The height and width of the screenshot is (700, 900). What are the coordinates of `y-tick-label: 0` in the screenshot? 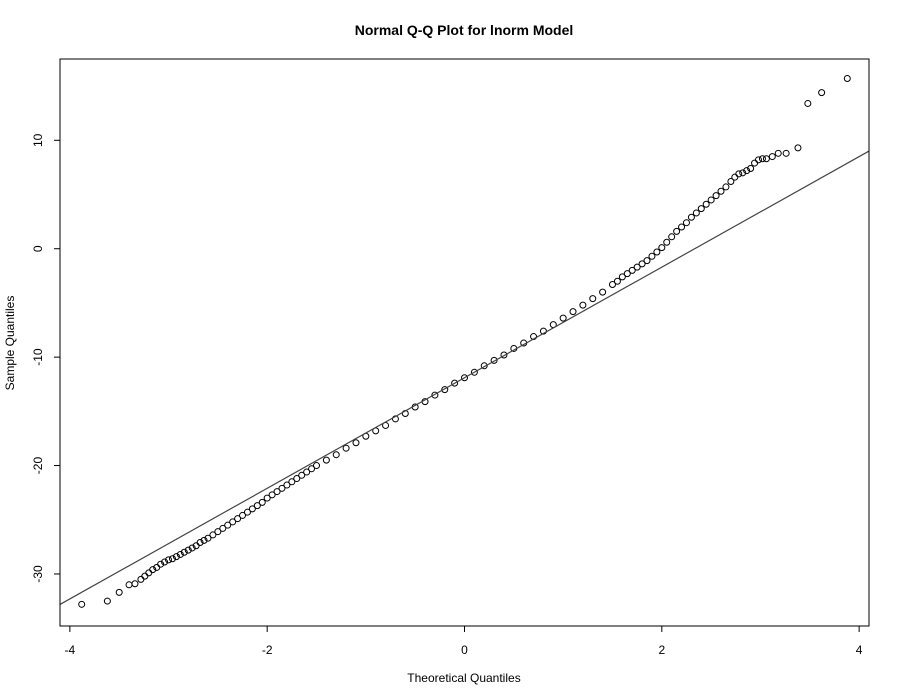 It's located at (38, 248).